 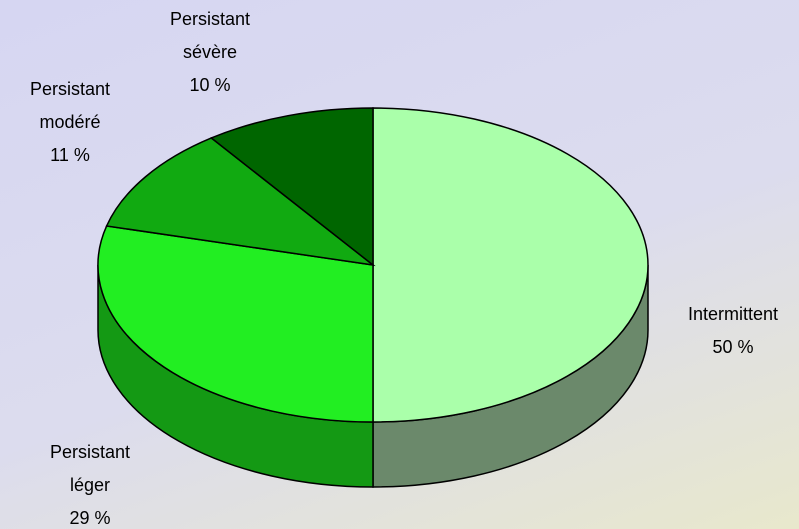 I want to click on slice-label: Persistant léger 29 %, so click(x=90, y=482).